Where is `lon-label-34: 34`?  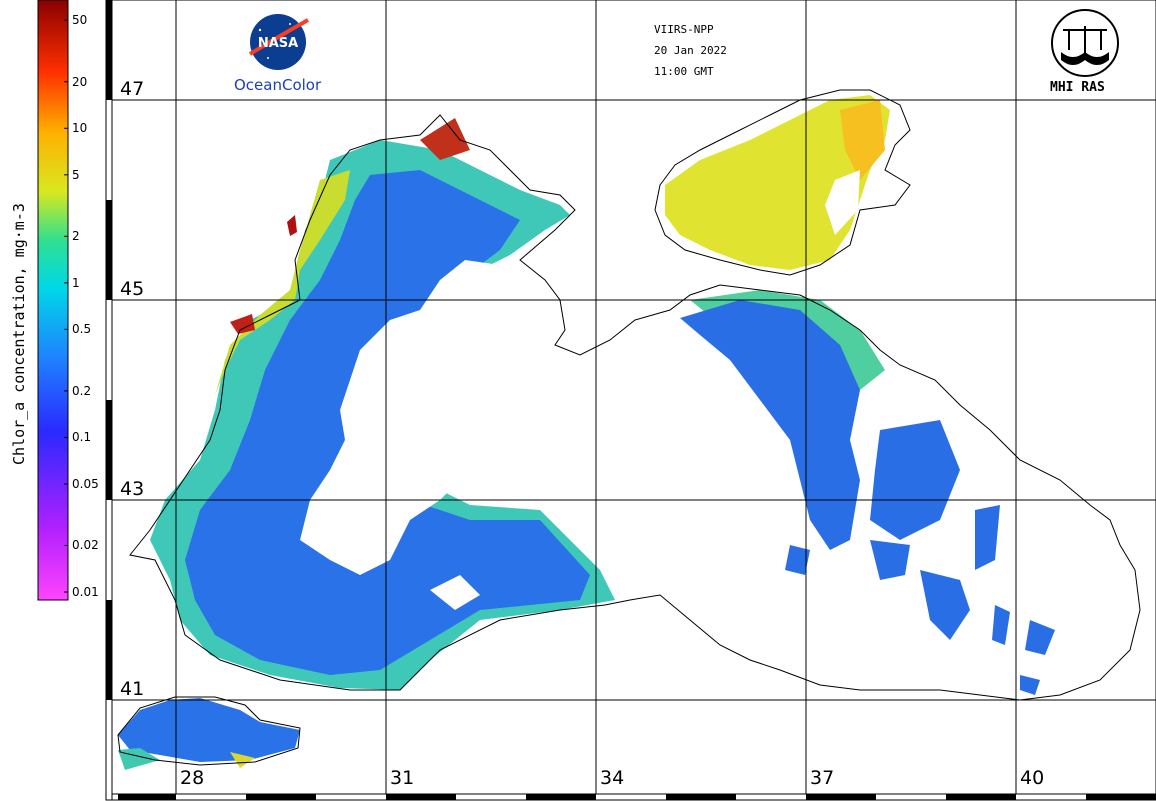 lon-label-34: 34 is located at coordinates (612, 778).